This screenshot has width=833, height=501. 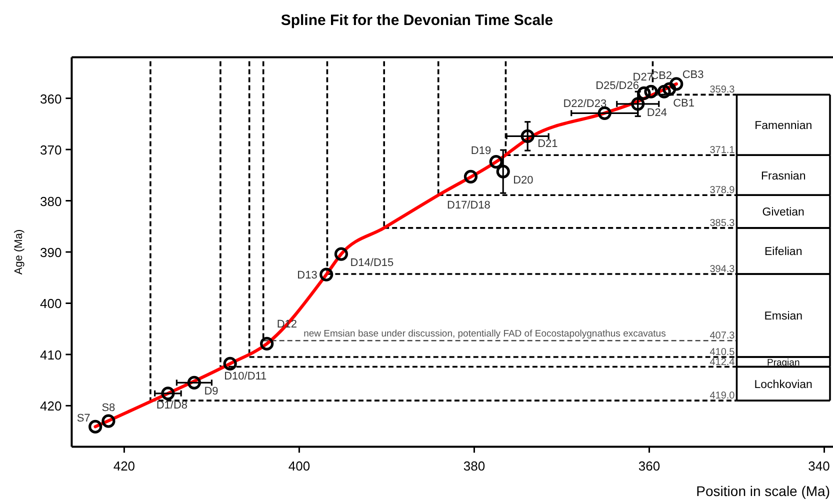 What do you see at coordinates (474, 466) in the screenshot?
I see `x-tick-label: 380` at bounding box center [474, 466].